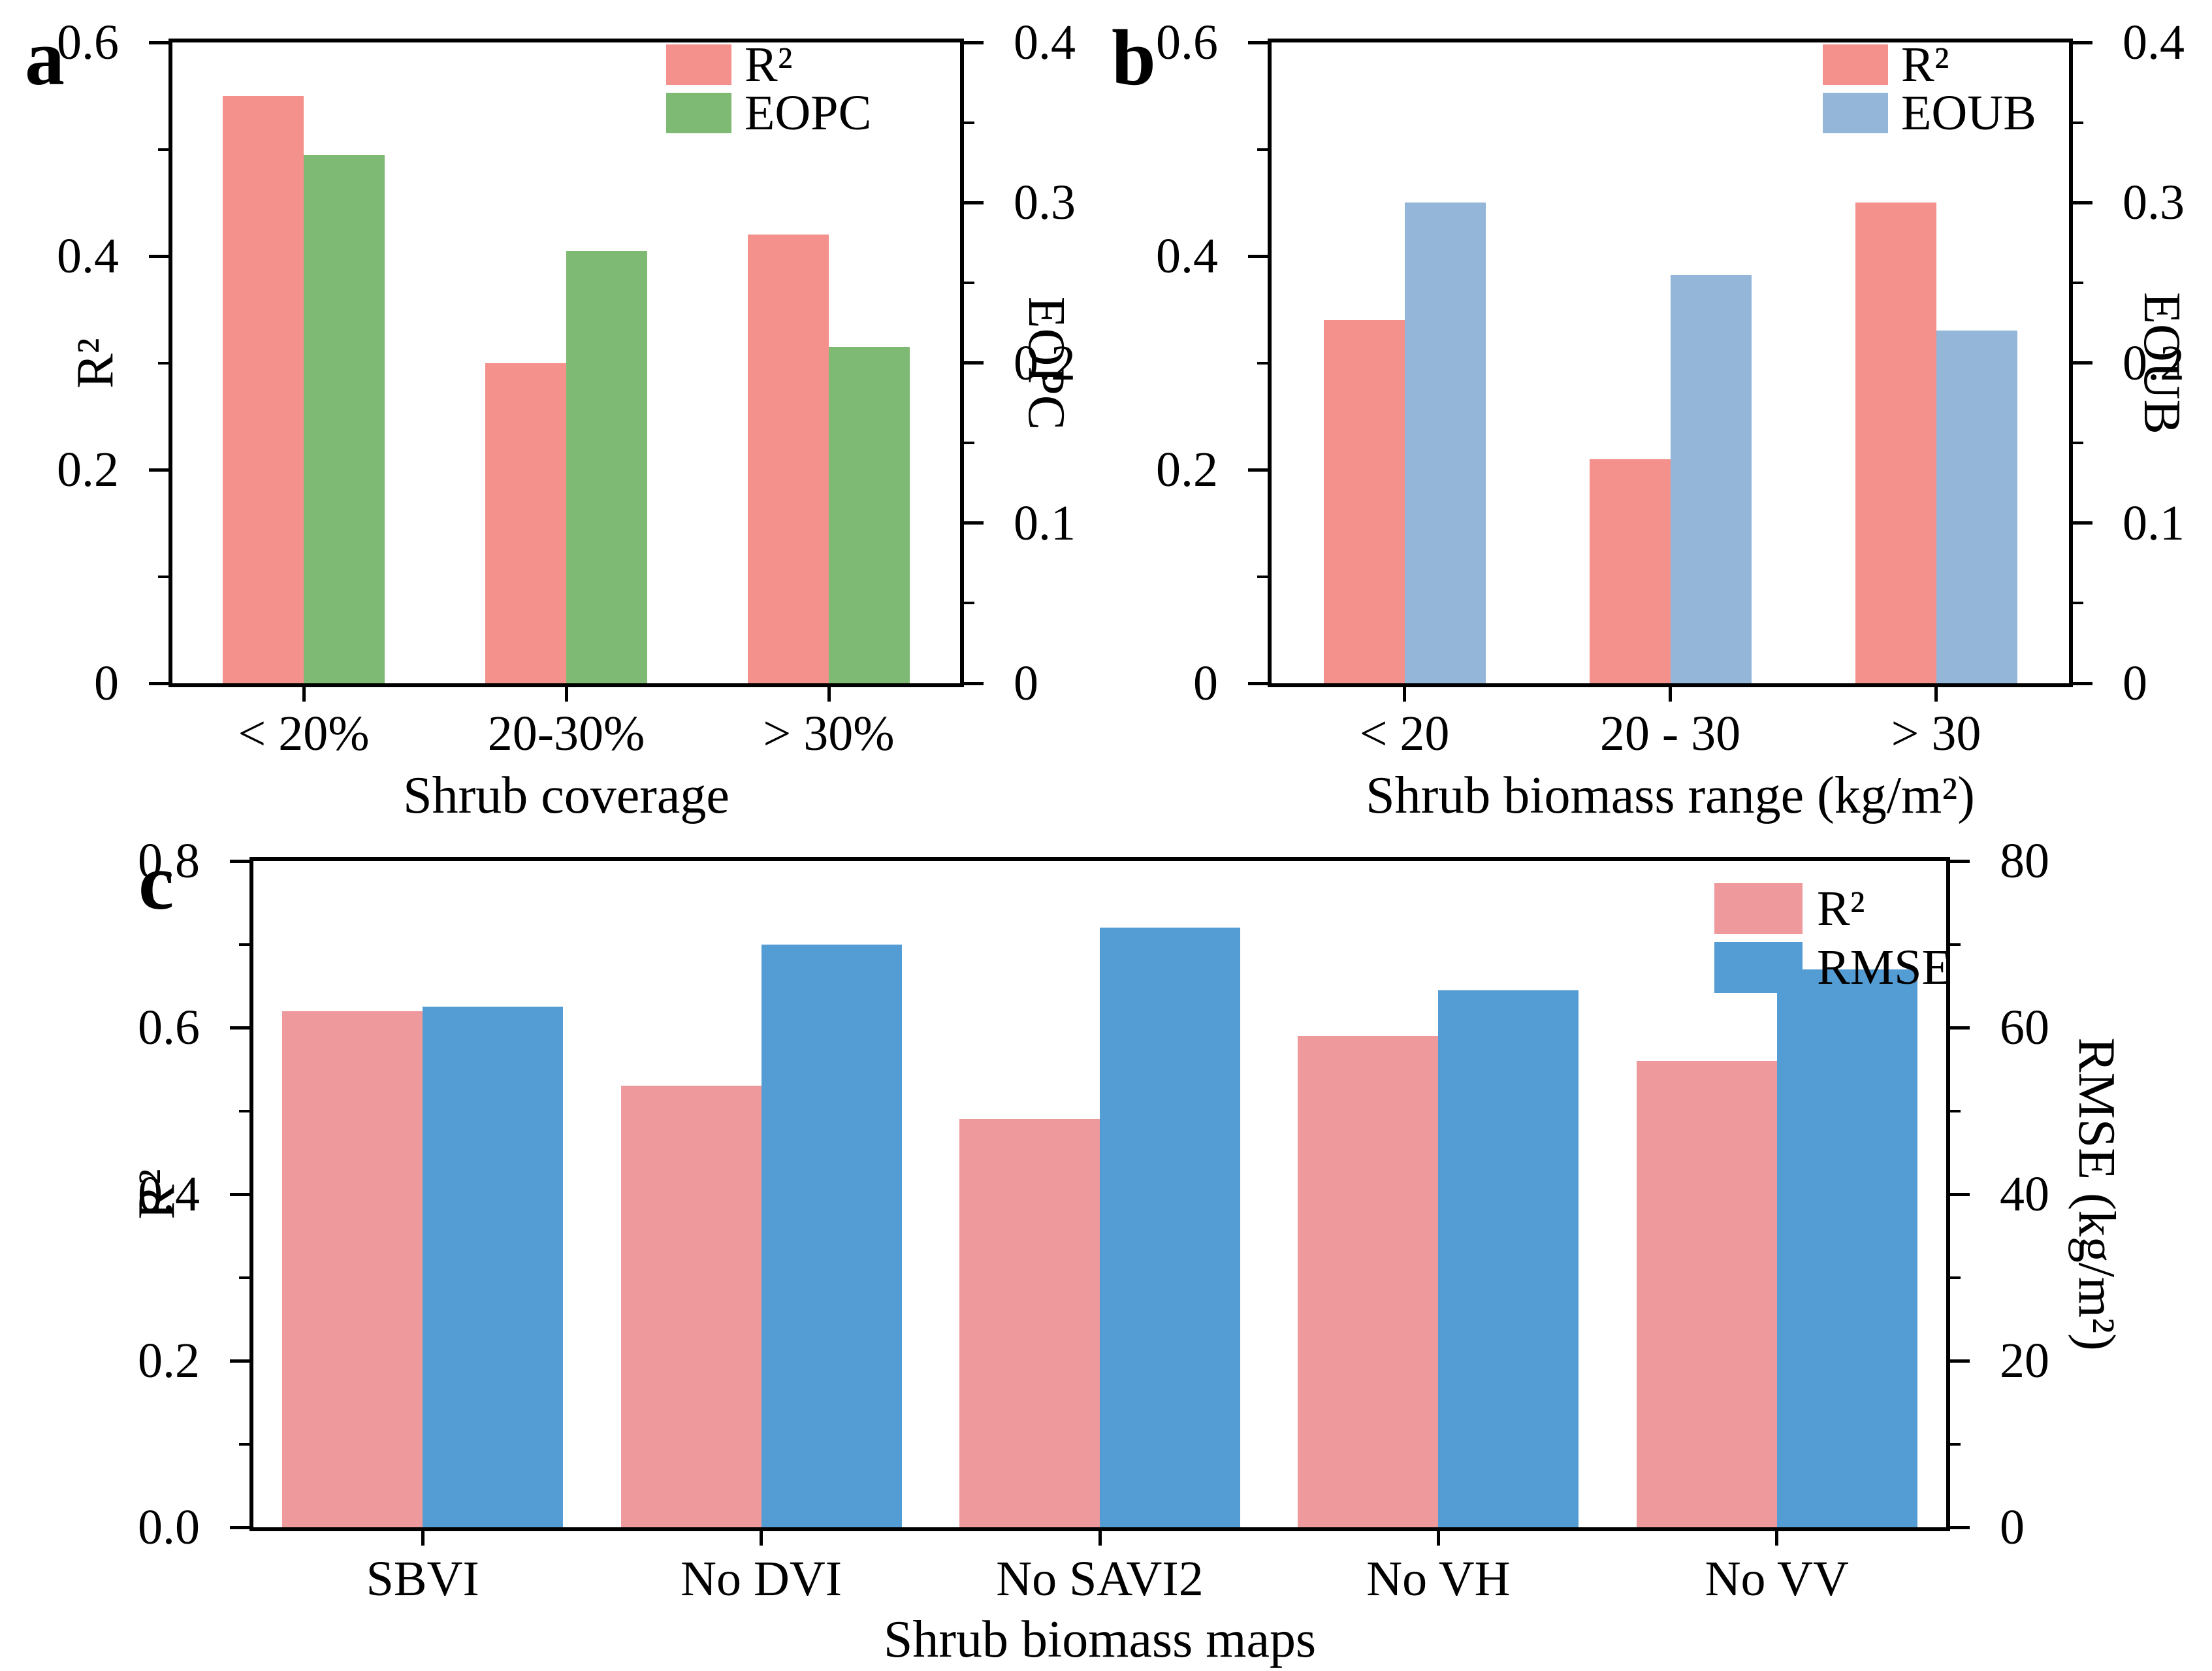  Describe the element at coordinates (1404, 733) in the screenshot. I see `x-tick-label-b-0: < 20` at that location.